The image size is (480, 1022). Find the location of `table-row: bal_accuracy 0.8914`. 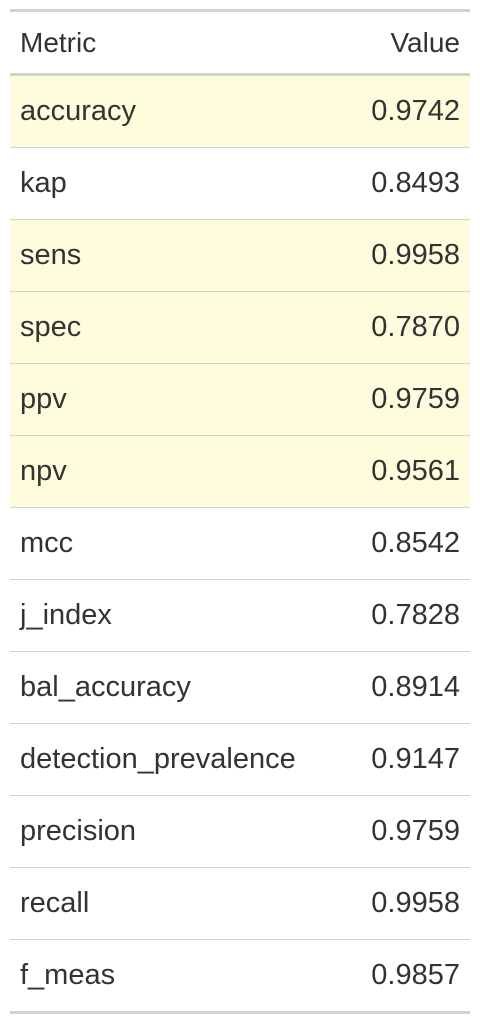

table-row: bal_accuracy 0.8914 is located at coordinates (240, 687).